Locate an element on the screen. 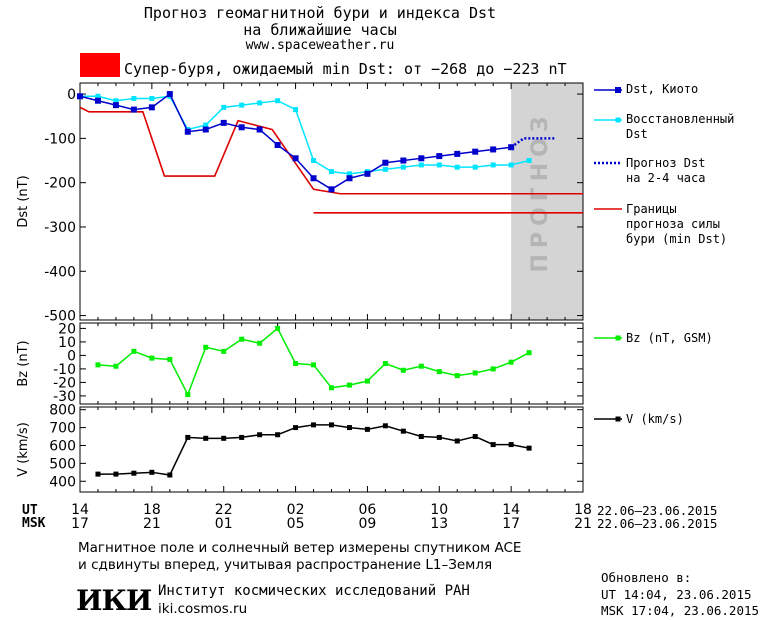 Image resolution: width=760 pixels, height=620 pixels. y-axis-label: Bz (nT) is located at coordinates (23, 363).